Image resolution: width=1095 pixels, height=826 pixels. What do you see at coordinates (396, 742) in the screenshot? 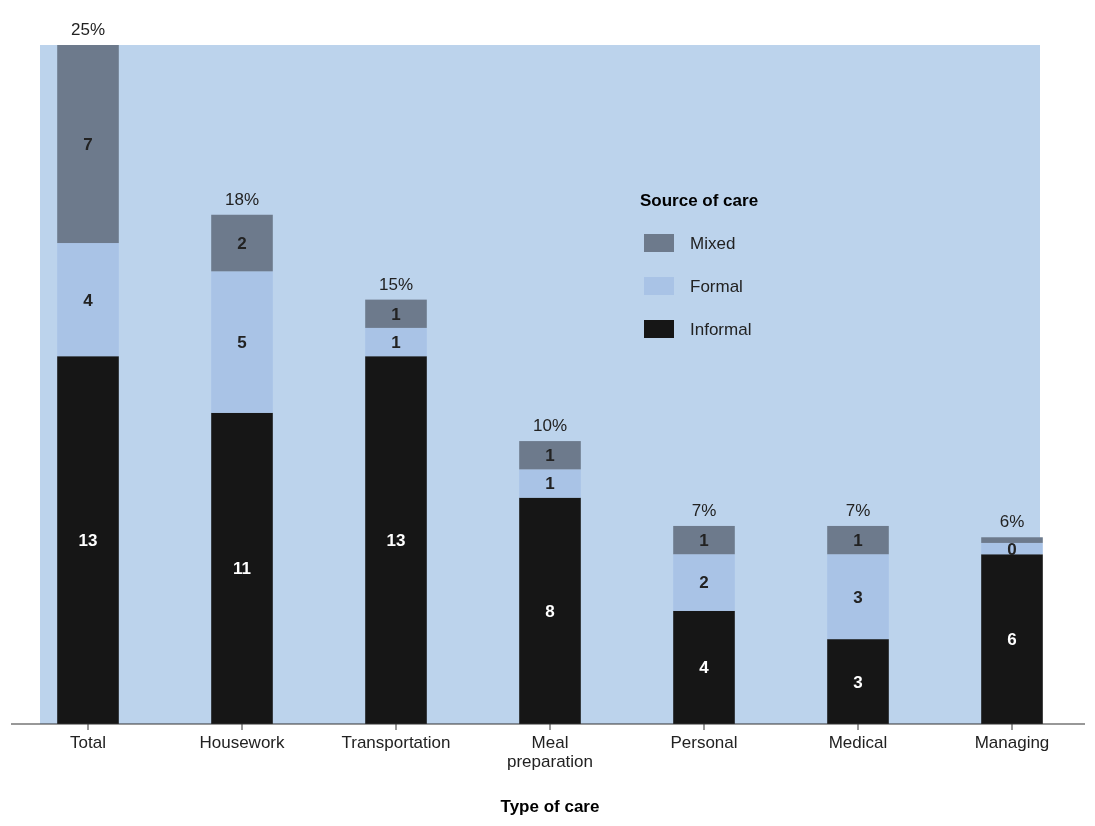
I see `x-tick-label: Transportation` at bounding box center [396, 742].